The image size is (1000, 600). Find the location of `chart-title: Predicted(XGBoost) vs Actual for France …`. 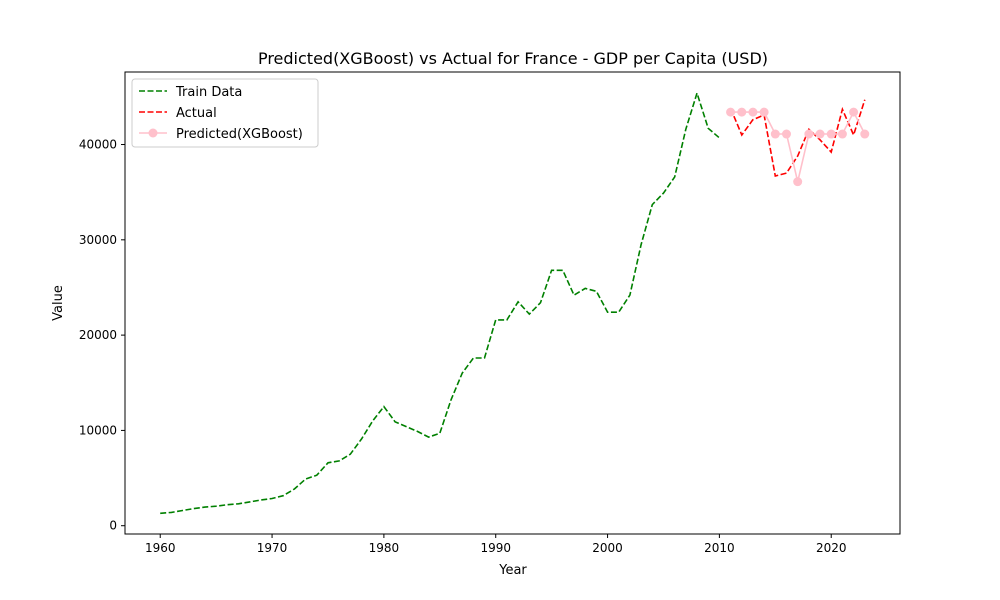

chart-title: Predicted(XGBoost) vs Actual for France … is located at coordinates (513, 58).